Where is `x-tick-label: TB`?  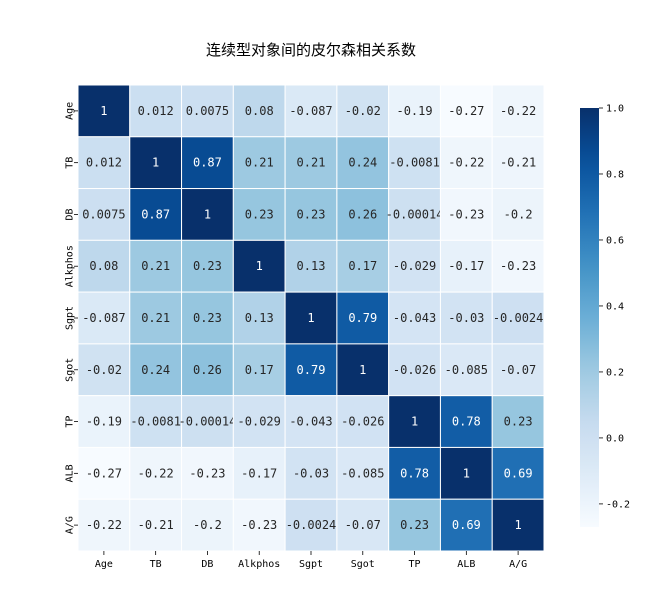 x-tick-label: TB is located at coordinates (156, 564).